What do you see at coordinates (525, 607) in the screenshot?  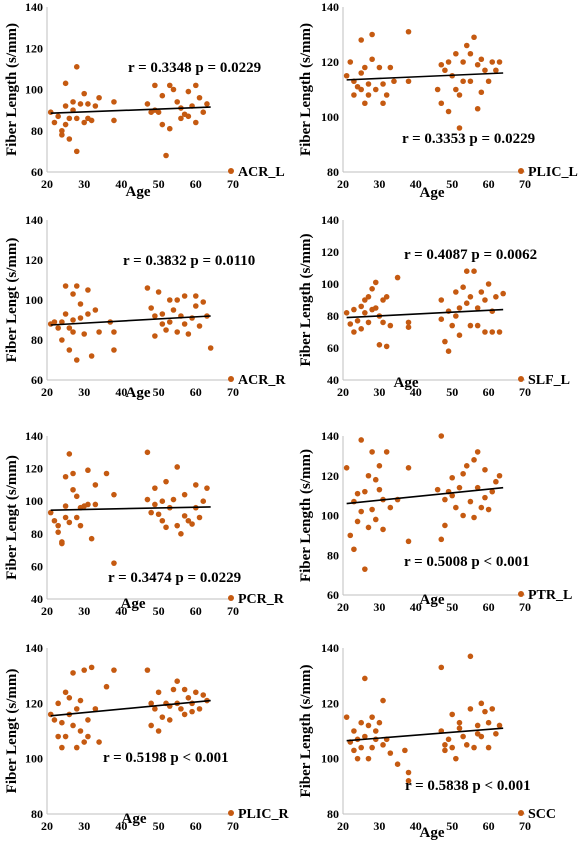 I see `x-tick-label: 70` at bounding box center [525, 607].